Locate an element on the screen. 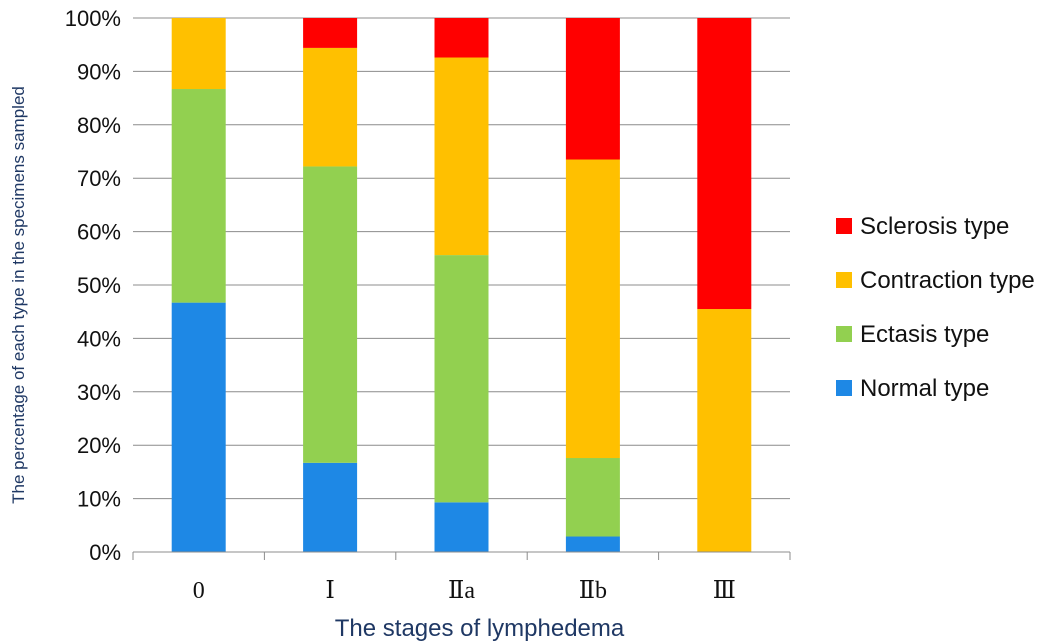 This screenshot has height=644, width=1064. y-tick-label: 0% is located at coordinates (105, 552).